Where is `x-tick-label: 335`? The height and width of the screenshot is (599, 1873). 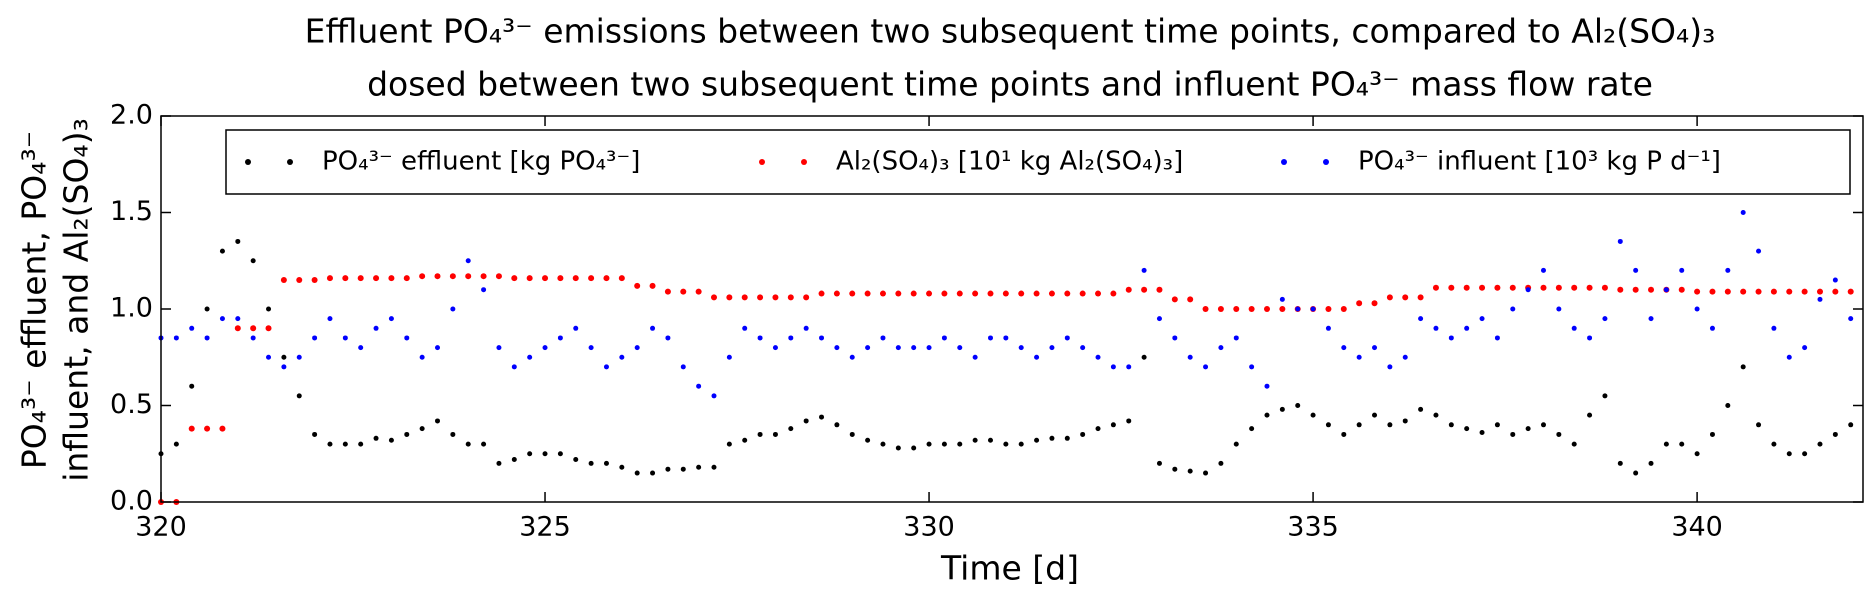
x-tick-label: 335 is located at coordinates (1313, 527).